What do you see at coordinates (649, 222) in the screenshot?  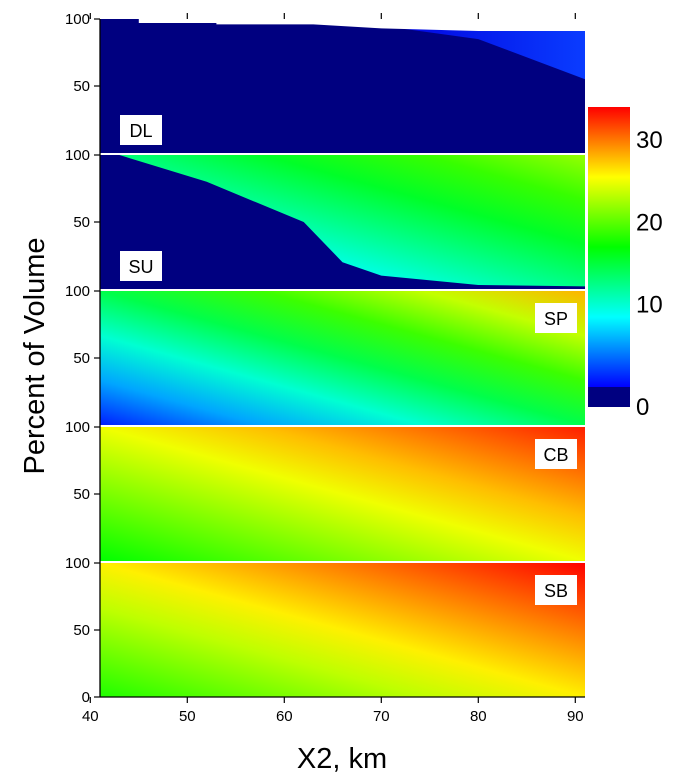 I see `colorbar-tick-label: 20` at bounding box center [649, 222].